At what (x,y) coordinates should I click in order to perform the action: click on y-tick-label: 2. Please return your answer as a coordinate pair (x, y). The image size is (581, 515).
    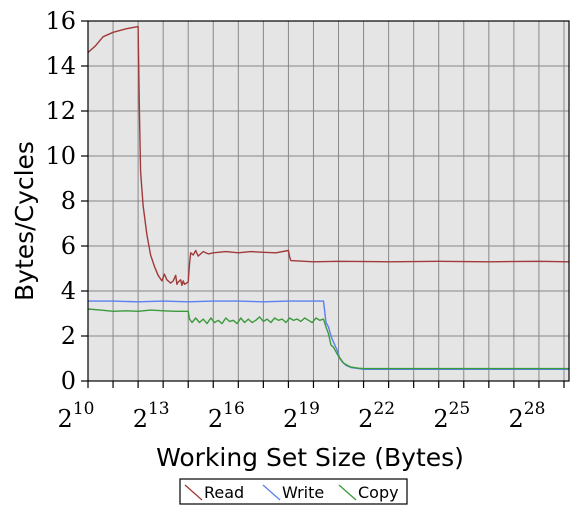
    Looking at the image, I should click on (68, 336).